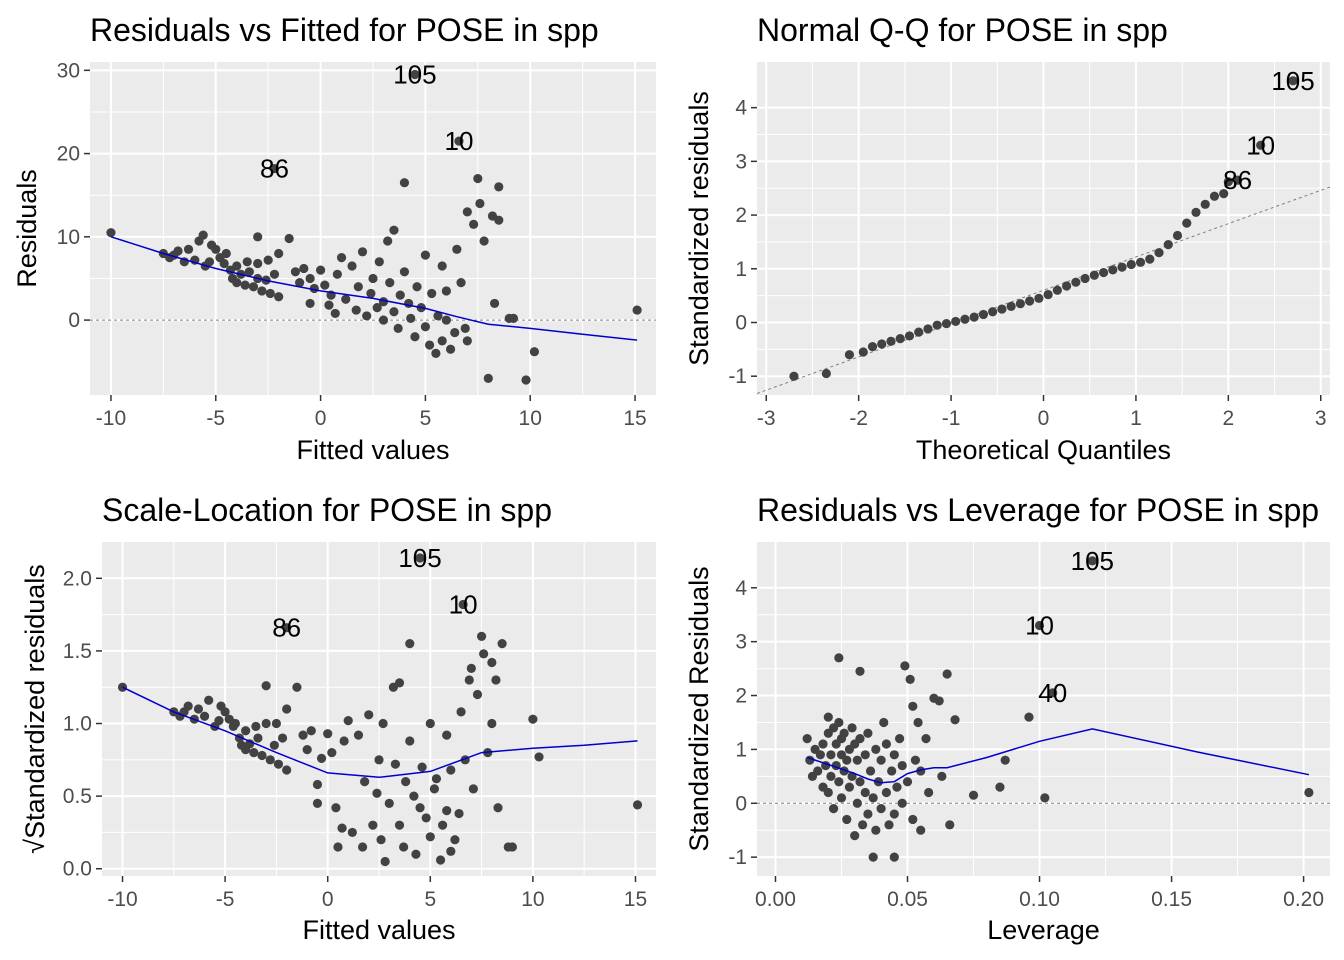 This screenshot has height=960, width=1344. I want to click on x-axis-title: Theoretical Quantiles, so click(1043, 450).